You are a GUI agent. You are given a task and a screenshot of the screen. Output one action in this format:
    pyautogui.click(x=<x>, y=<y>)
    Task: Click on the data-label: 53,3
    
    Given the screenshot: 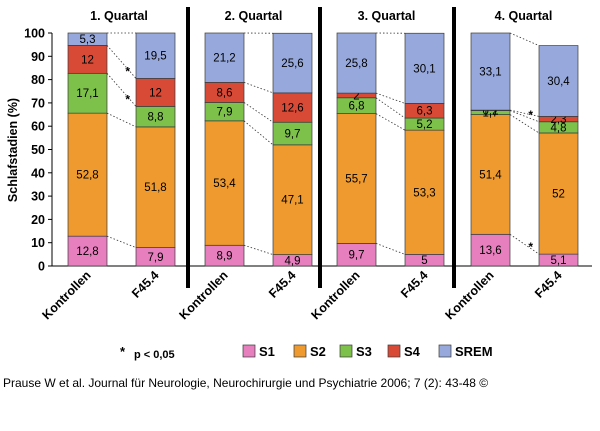 What is the action you would take?
    pyautogui.click(x=424, y=193)
    